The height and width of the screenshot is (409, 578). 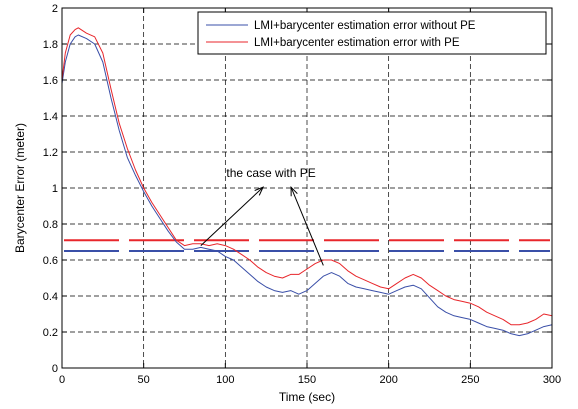 I want to click on x-tick-label: 100, so click(x=225, y=380).